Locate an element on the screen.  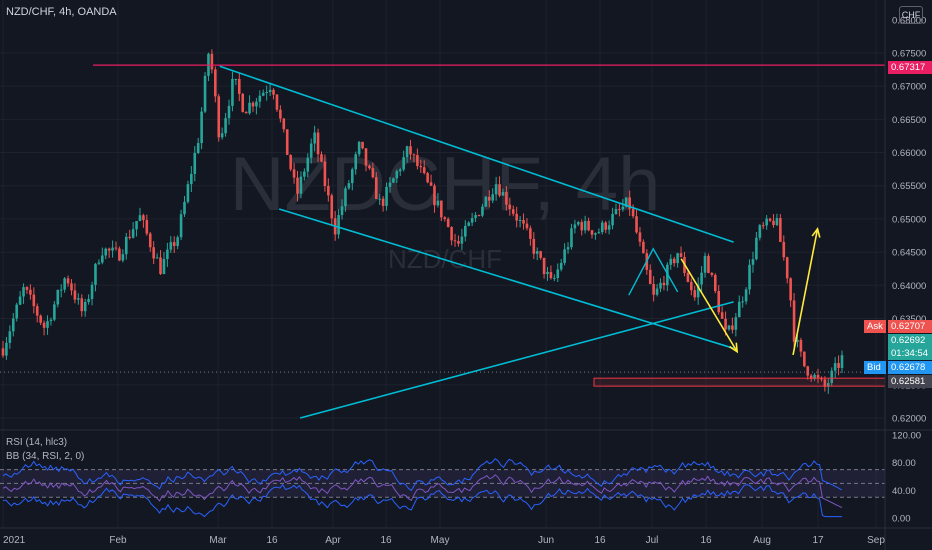
x-tick-label: 16 is located at coordinates (600, 540).